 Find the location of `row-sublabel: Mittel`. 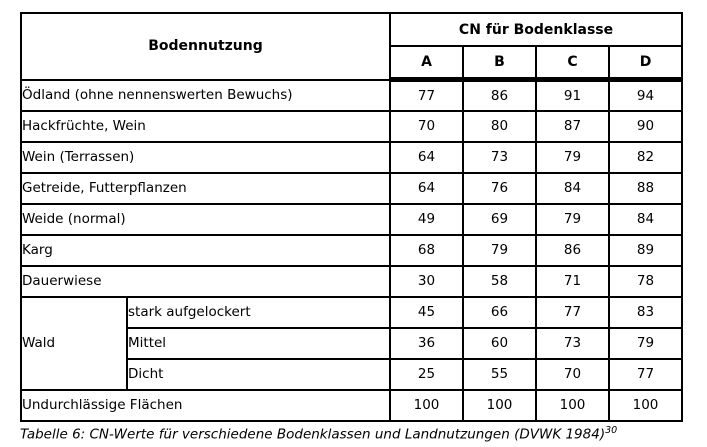

row-sublabel: Mittel is located at coordinates (258, 343).